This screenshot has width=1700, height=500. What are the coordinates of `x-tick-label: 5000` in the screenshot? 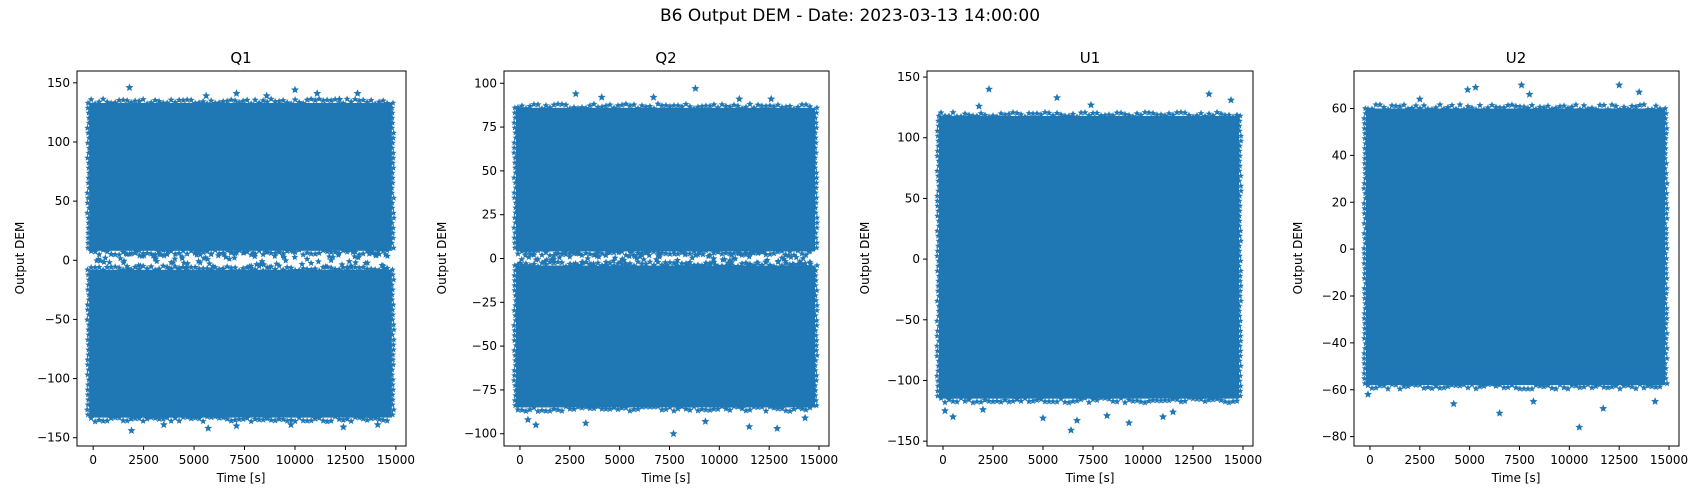 It's located at (619, 460).